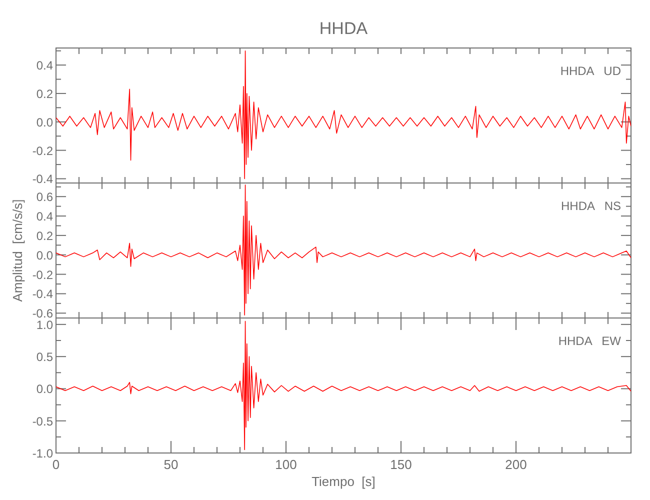  I want to click on x-tick-label: 200, so click(516, 464).